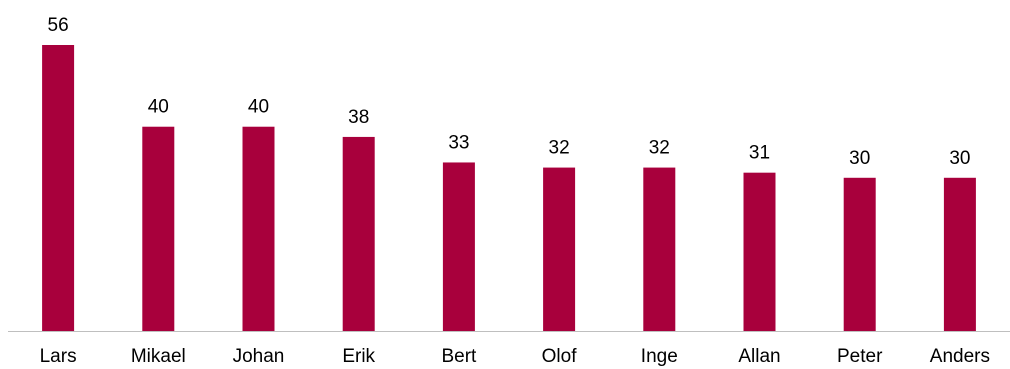 Image resolution: width=1010 pixels, height=369 pixels. I want to click on data-label-johan: 40, so click(258, 107).